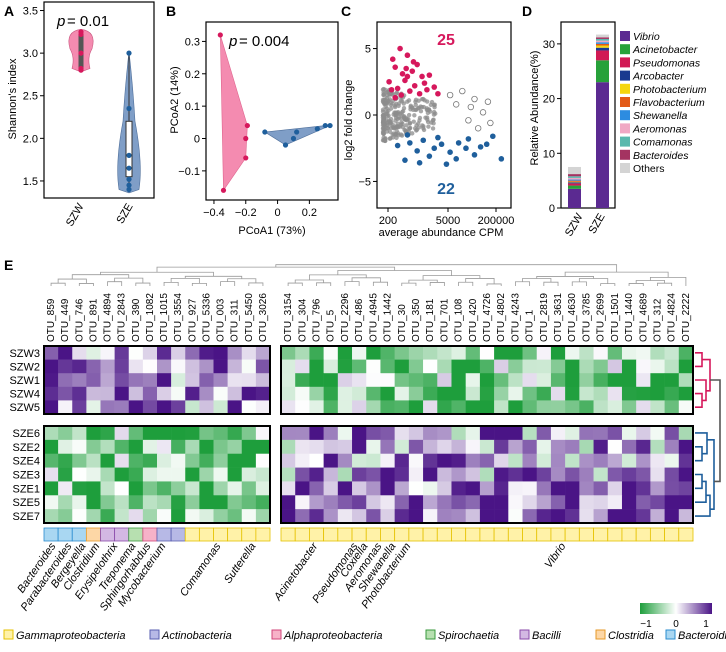 The height and width of the screenshot is (652, 726). What do you see at coordinates (150, 317) in the screenshot?
I see `e-column-label: OTU_1082` at bounding box center [150, 317].